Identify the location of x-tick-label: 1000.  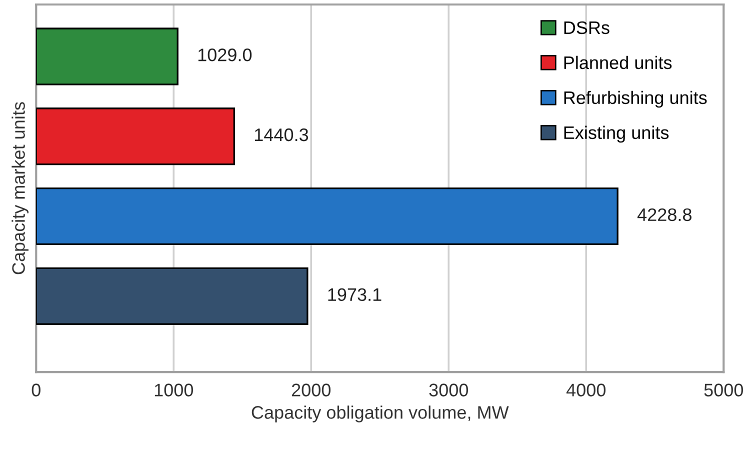
(174, 390).